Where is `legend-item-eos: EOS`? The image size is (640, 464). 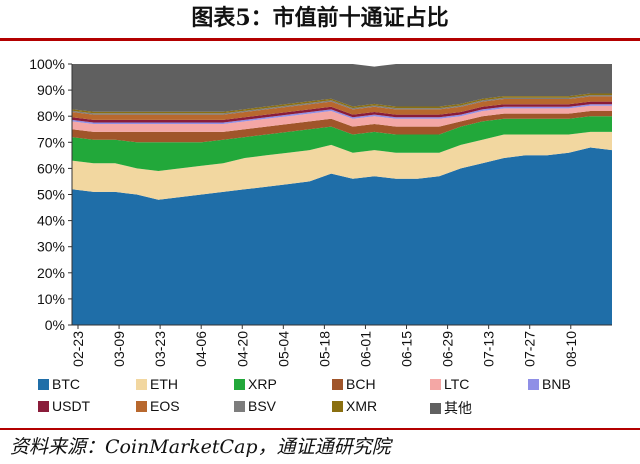 legend-item-eos: EOS is located at coordinates (158, 406).